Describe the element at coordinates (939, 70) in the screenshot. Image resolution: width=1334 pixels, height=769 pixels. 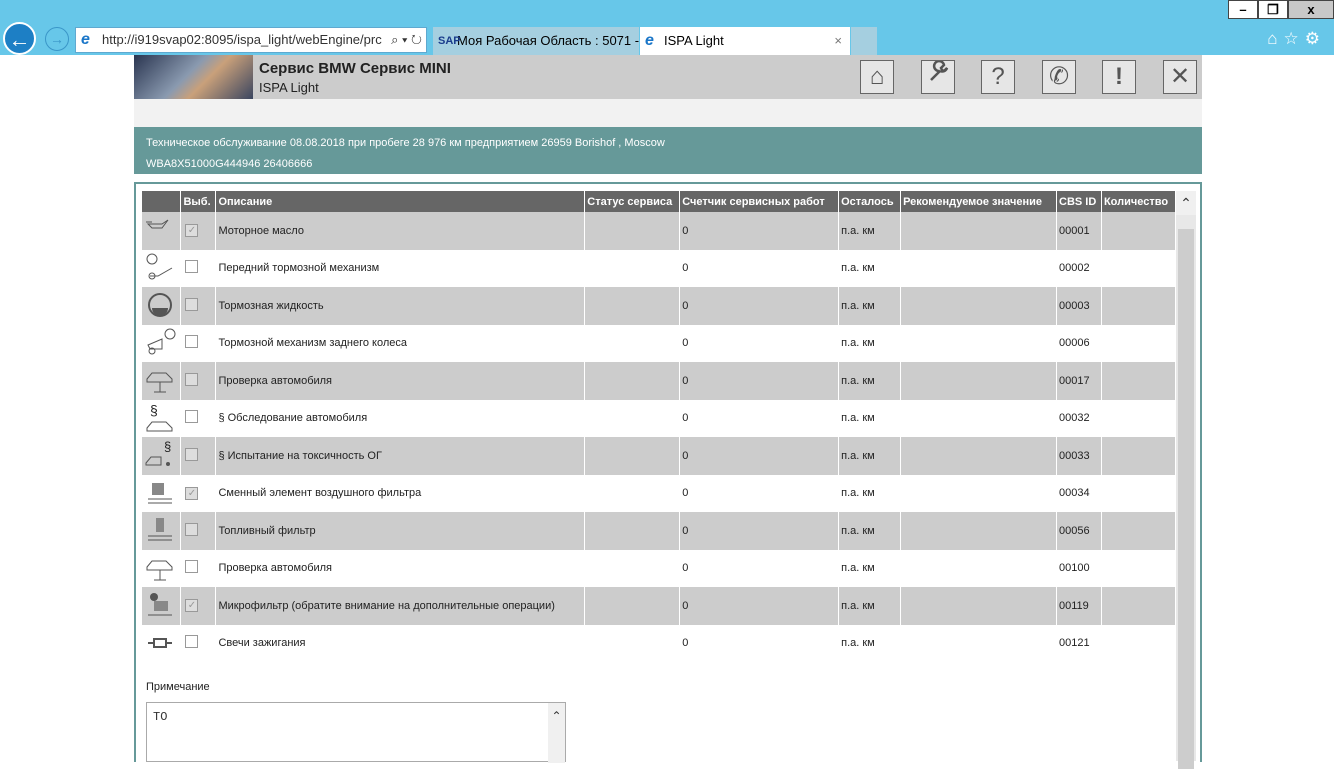
I see `wrench-icon` at that location.